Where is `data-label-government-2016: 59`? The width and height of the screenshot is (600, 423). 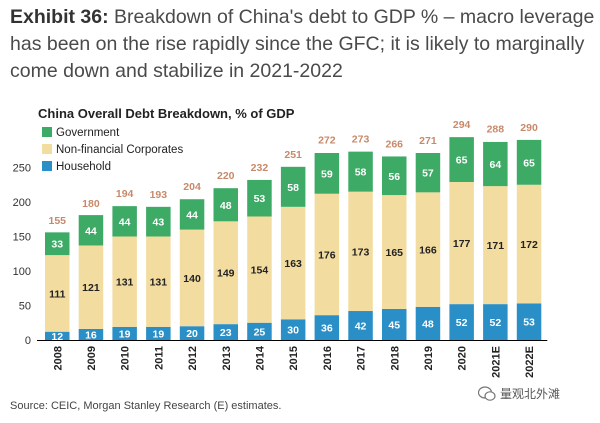 data-label-government-2016: 59 is located at coordinates (327, 174).